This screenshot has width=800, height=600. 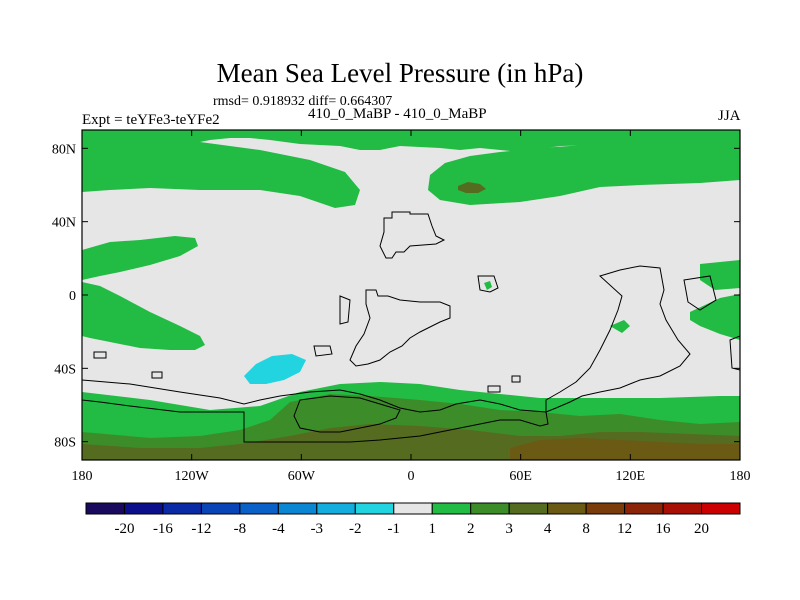 I want to click on runs-label: 410_0_MaBP - 410_0_MaBP, so click(x=397, y=114).